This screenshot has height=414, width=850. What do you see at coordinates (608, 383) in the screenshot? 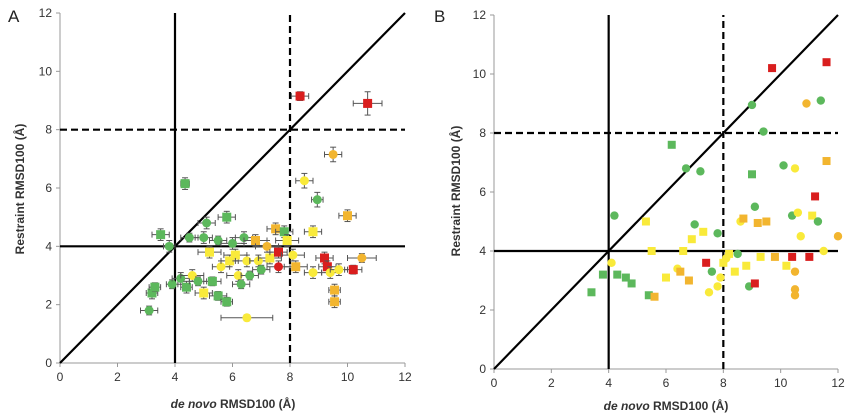
I see `panel-b-x-tick-label: 4` at bounding box center [608, 383].